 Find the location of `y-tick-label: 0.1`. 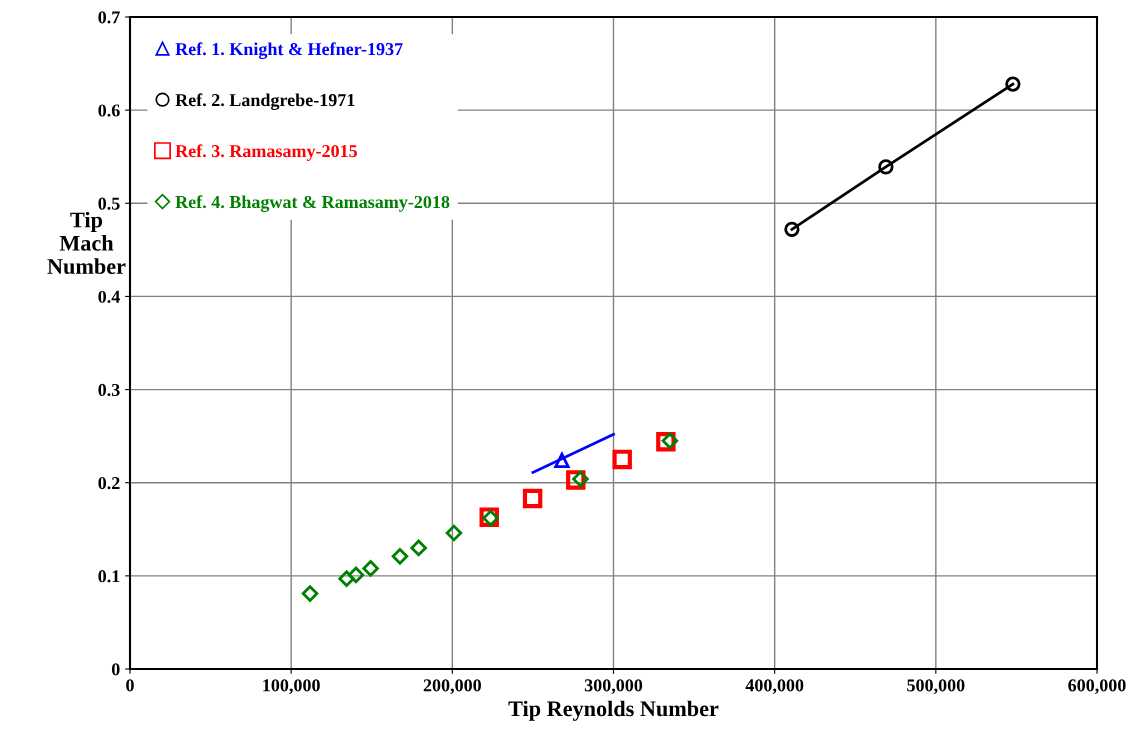

y-tick-label: 0.1 is located at coordinates (109, 576).